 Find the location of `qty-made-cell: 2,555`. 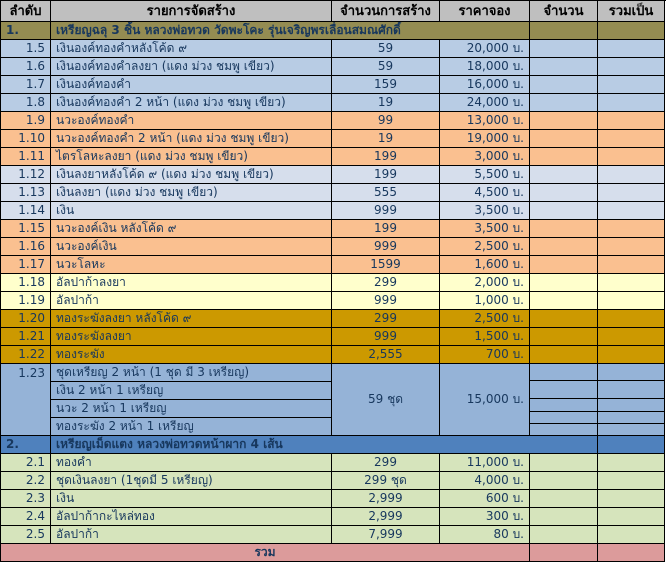

qty-made-cell: 2,555 is located at coordinates (386, 355).